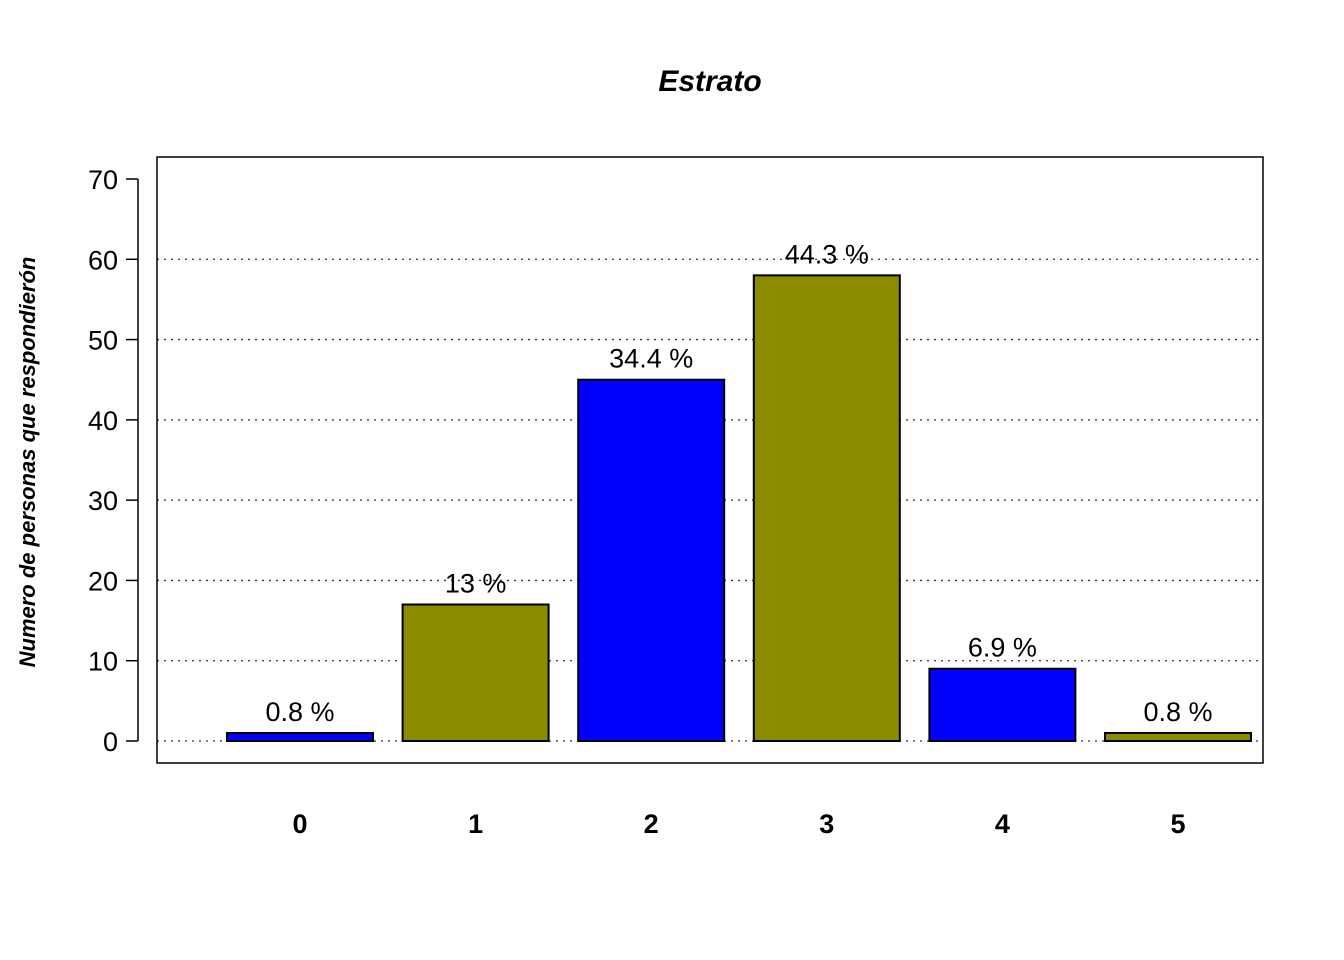 This screenshot has width=1344, height=960. Describe the element at coordinates (827, 254) in the screenshot. I see `data-label-3: 44.3 %` at that location.